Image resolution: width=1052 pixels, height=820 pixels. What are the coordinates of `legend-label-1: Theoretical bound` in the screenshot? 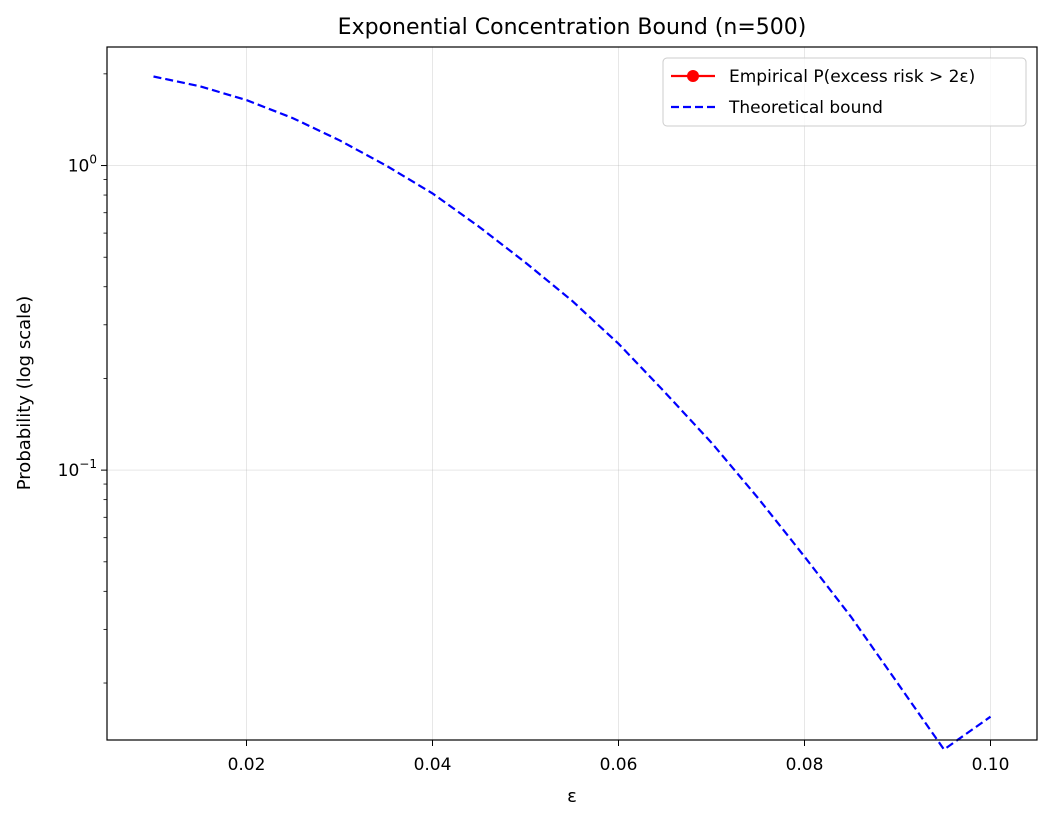 It's located at (805, 108).